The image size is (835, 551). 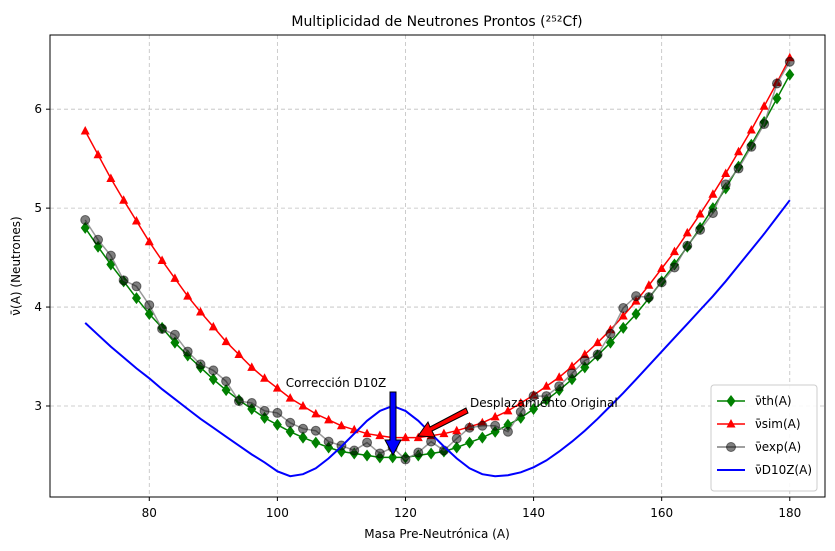 I want to click on y-tick-label: 4, so click(x=38, y=307).